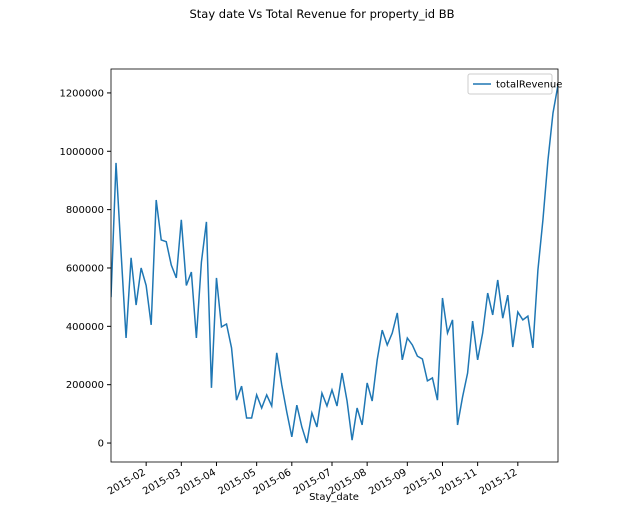 The image size is (644, 517). Describe the element at coordinates (127, 482) in the screenshot. I see `x-tick-label: 2015-02` at that location.